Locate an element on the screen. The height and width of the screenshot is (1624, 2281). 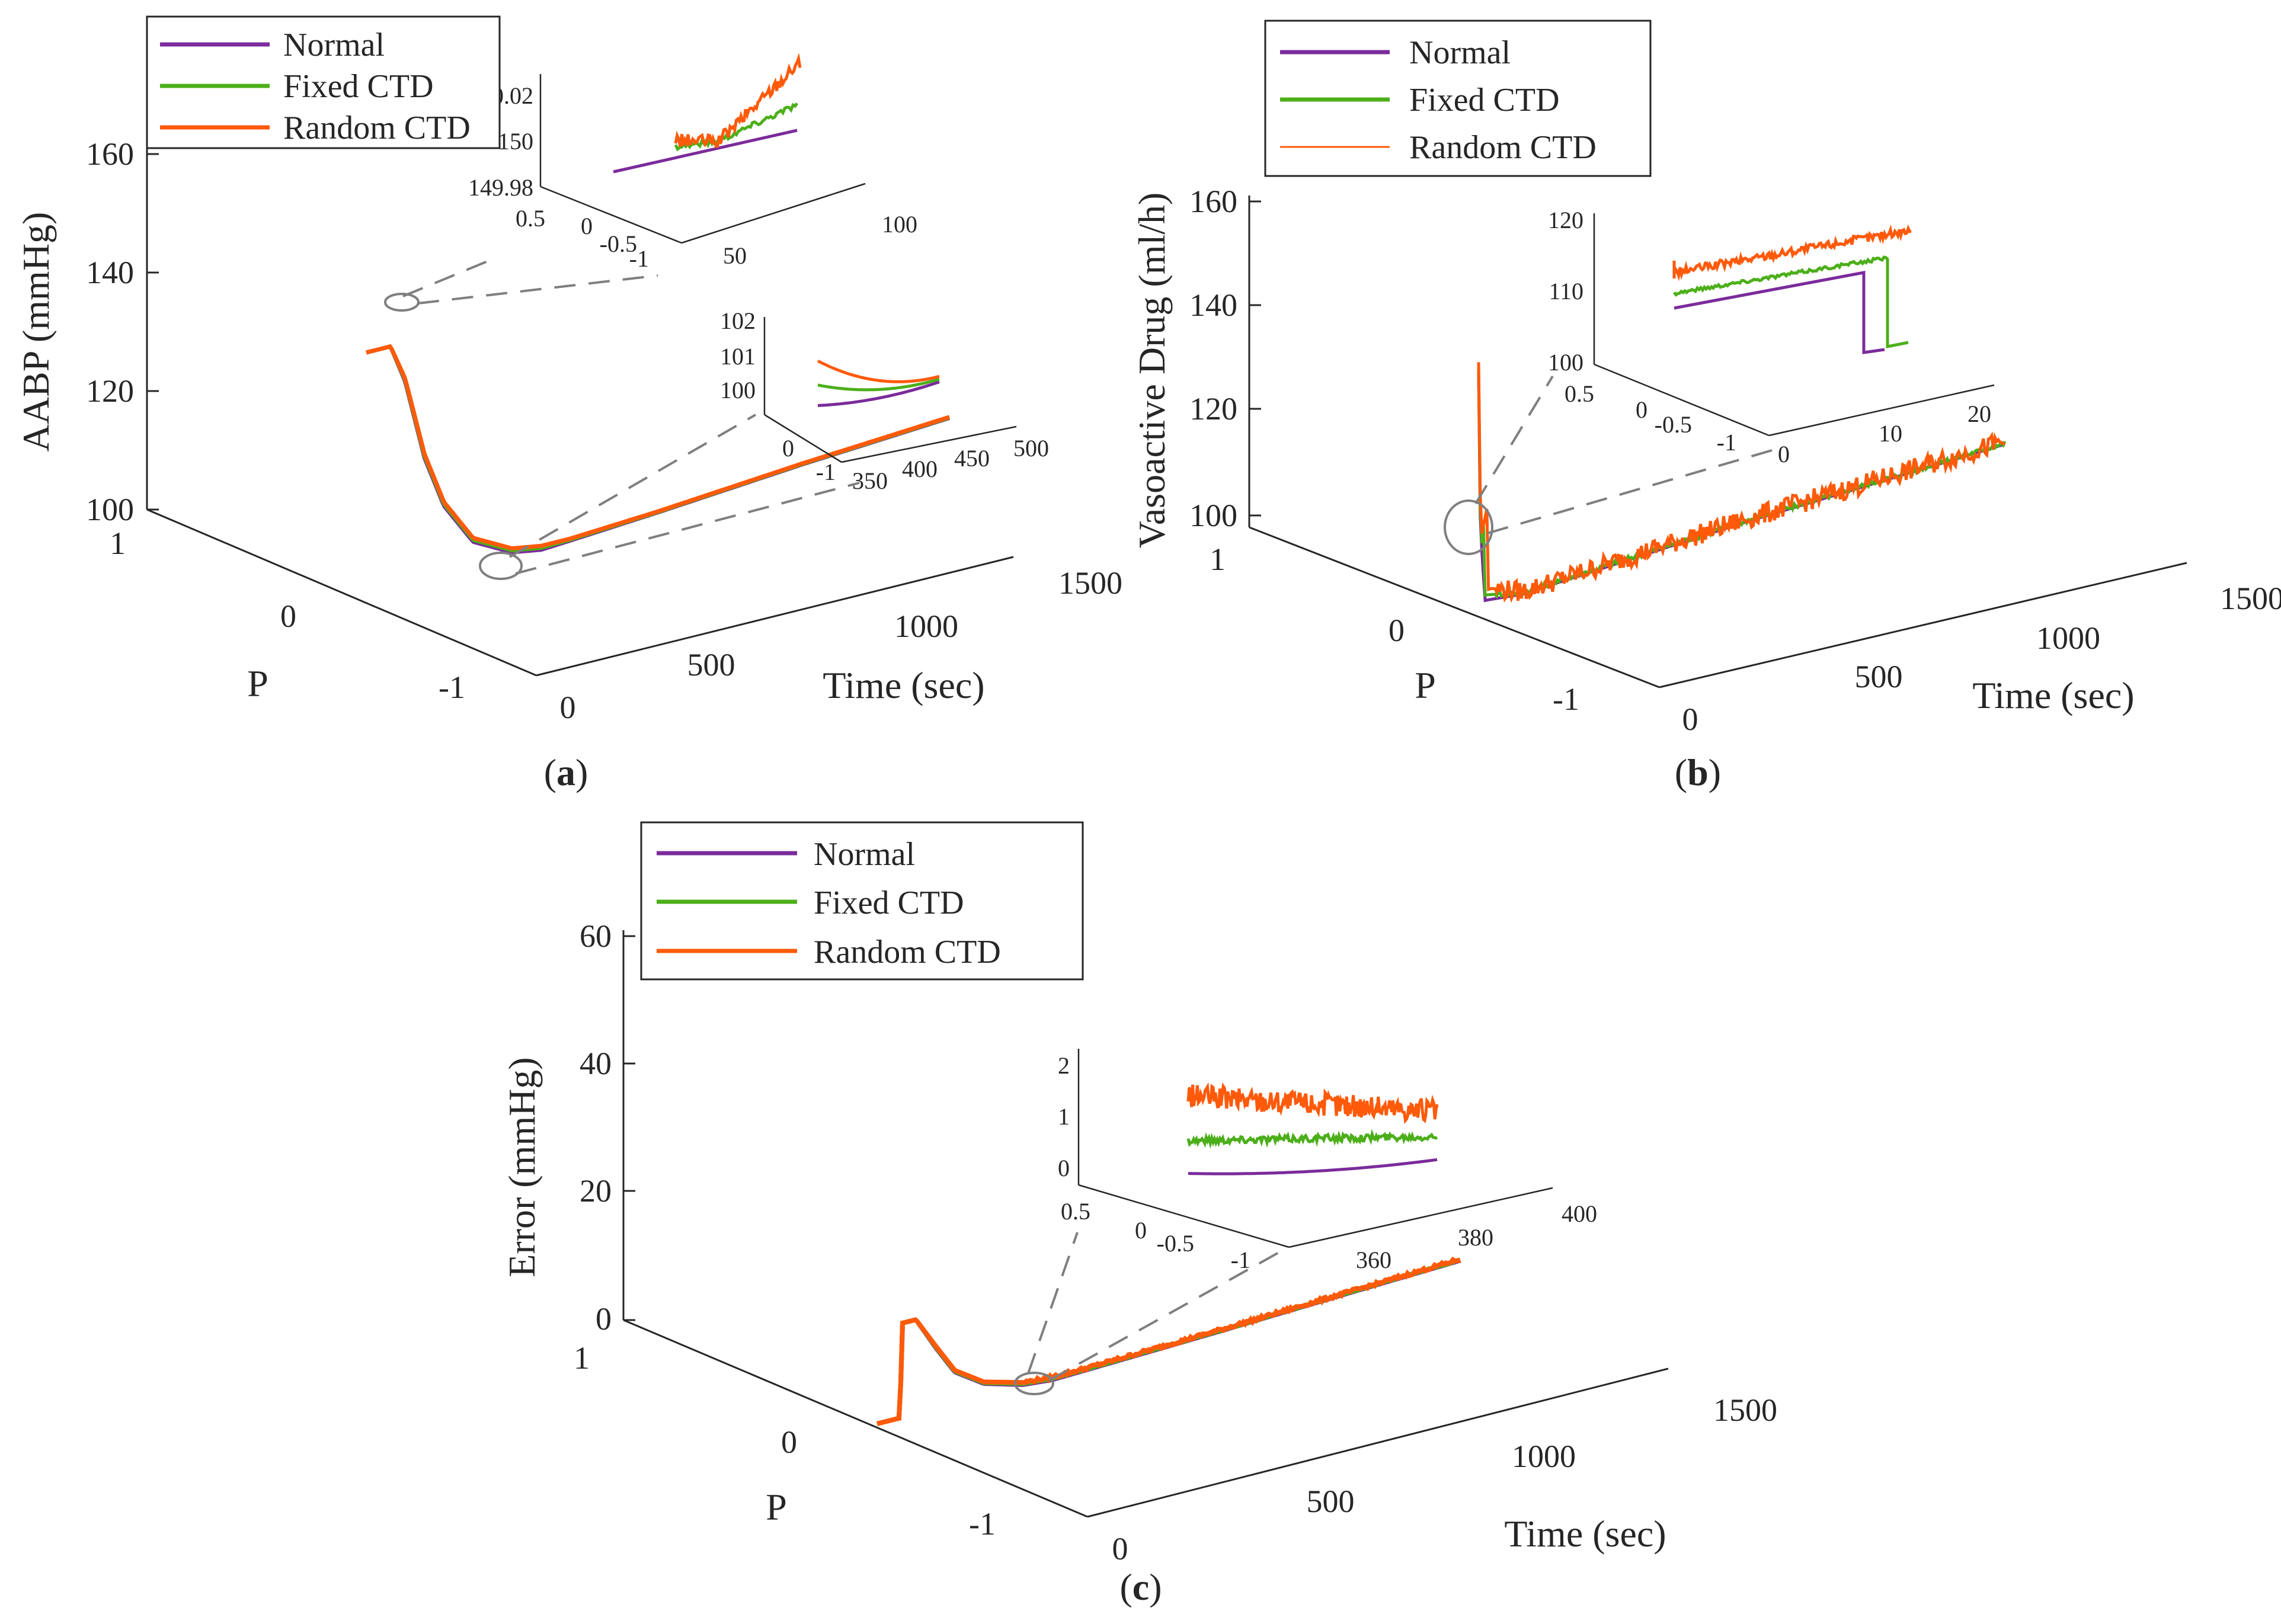
z-tick-label: 100 is located at coordinates (110, 509).